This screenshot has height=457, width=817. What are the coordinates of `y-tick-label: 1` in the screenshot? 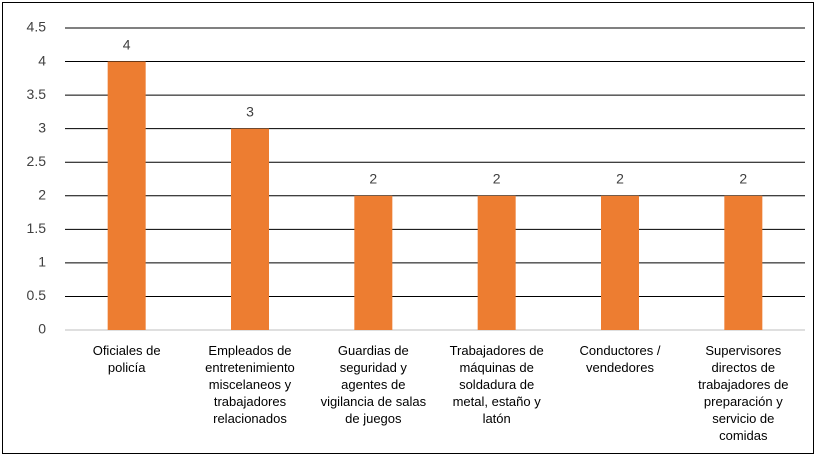 It's located at (42, 262).